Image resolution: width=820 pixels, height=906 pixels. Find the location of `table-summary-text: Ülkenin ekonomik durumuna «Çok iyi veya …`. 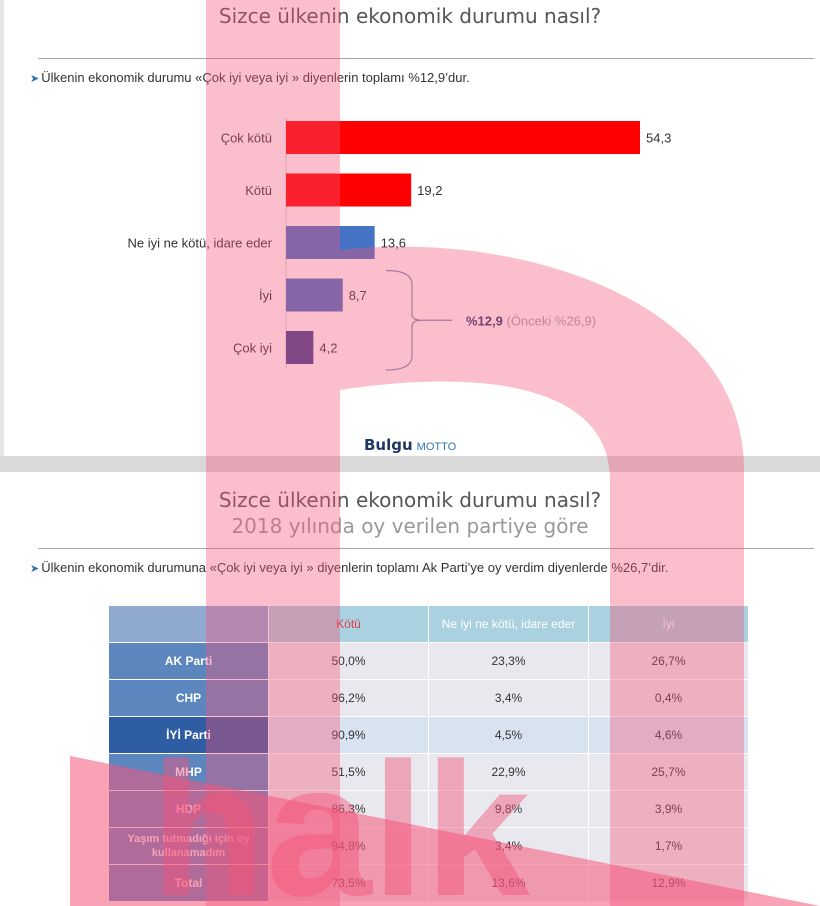

table-summary-text: Ülkenin ekonomik durumuna «Çok iyi veya … is located at coordinates (355, 567).